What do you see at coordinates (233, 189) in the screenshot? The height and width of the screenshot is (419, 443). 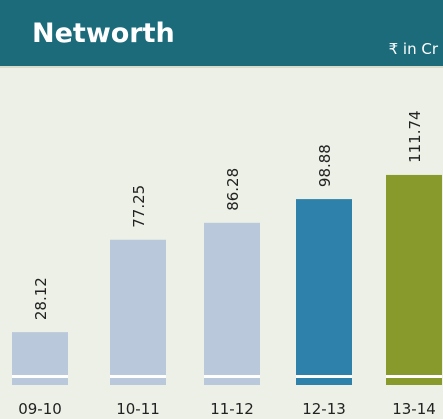 I see `value-label: 86.28` at bounding box center [233, 189].